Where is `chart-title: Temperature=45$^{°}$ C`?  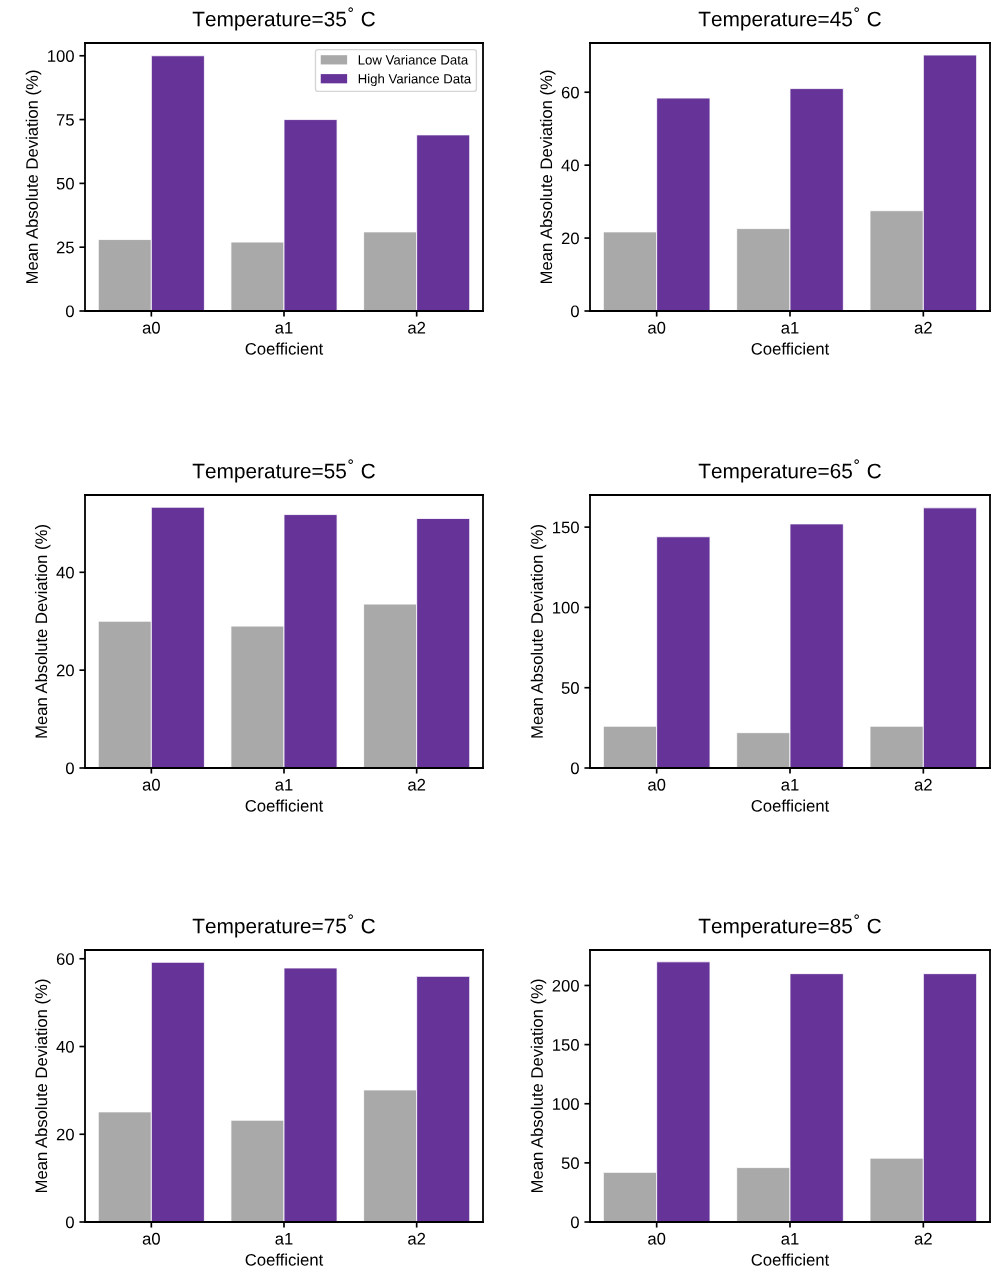
chart-title: Temperature=45$^{°}$ C is located at coordinates (789, 19).